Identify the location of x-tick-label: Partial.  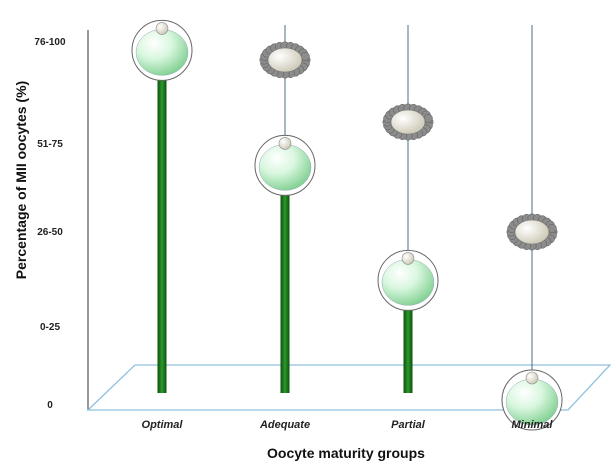
(408, 425).